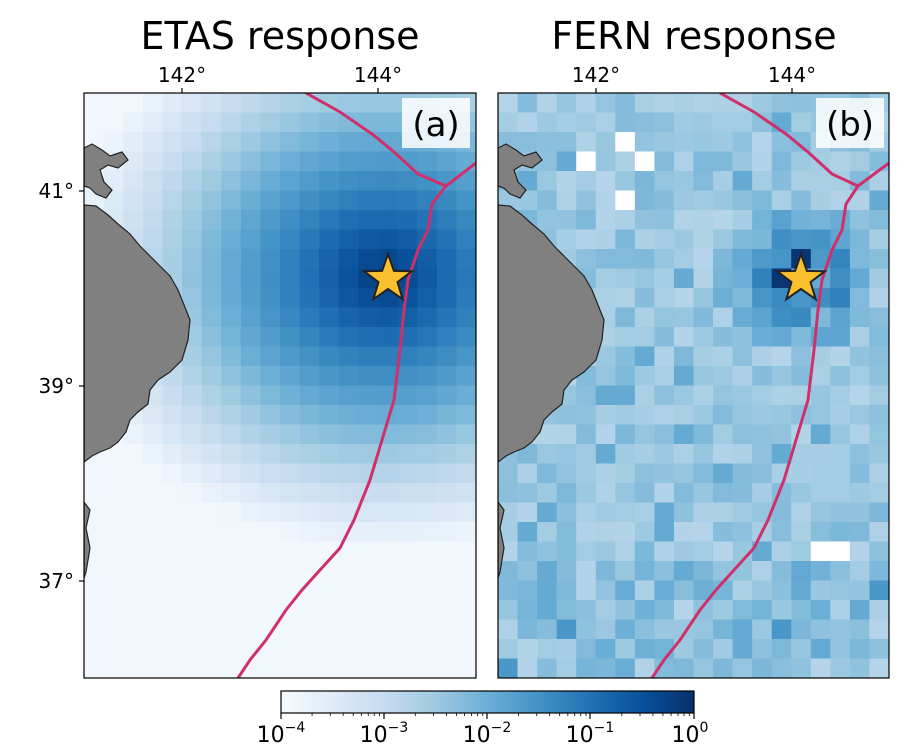 This screenshot has width=904, height=754. Describe the element at coordinates (87, 540) in the screenshot. I see `panel-a-land-south` at that location.